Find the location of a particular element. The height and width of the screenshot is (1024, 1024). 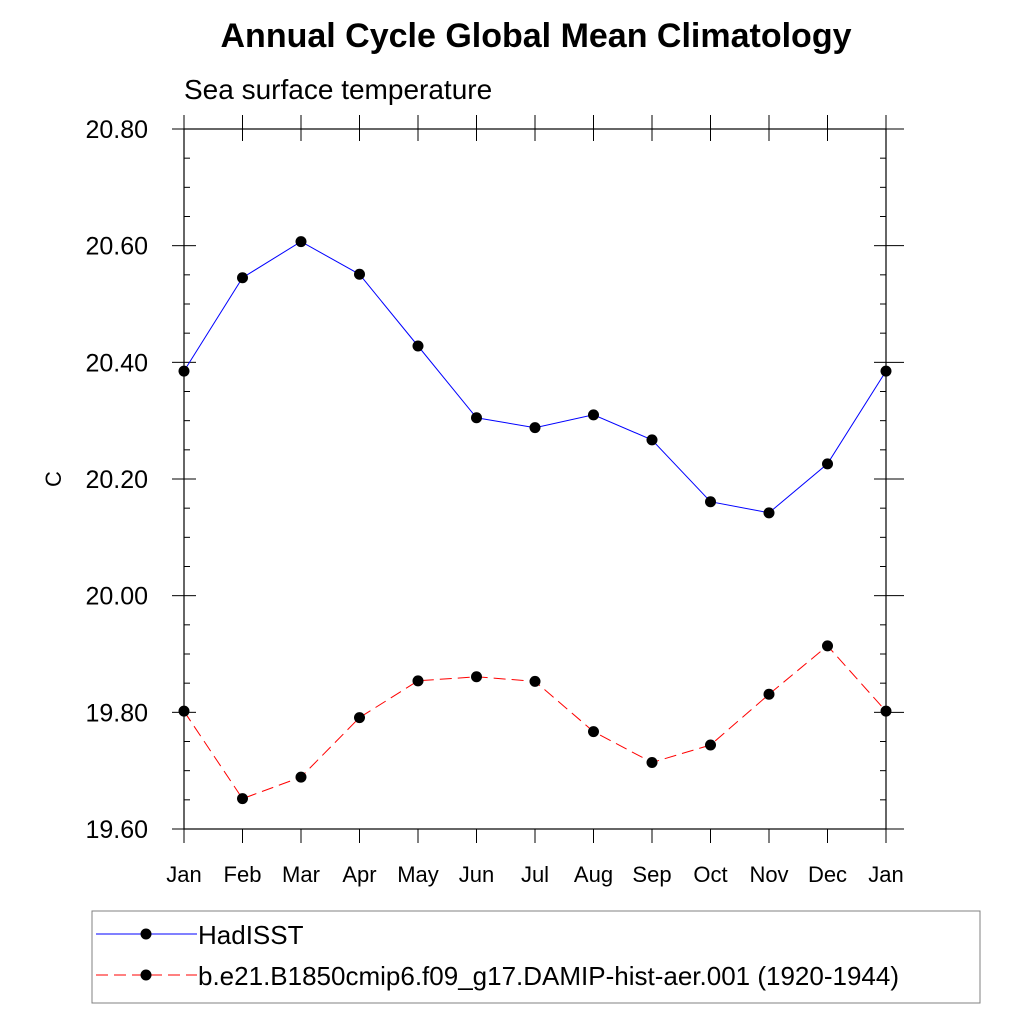

x-tick-label: Jul is located at coordinates (535, 874).